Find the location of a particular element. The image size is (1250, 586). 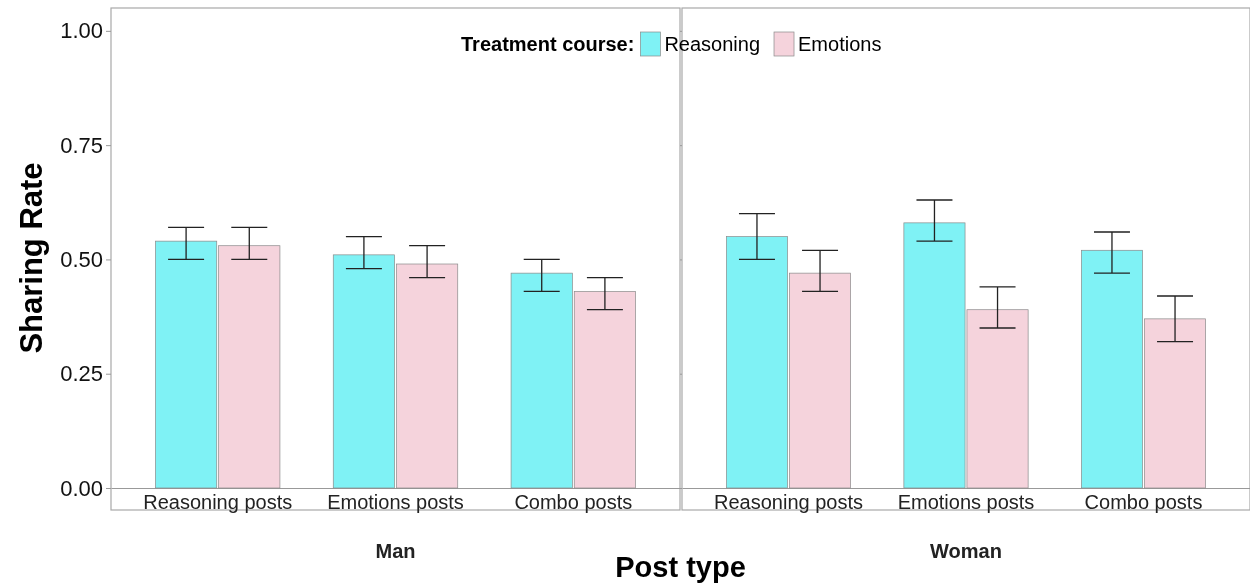

y-axis-title: Sharing Rate is located at coordinates (31, 258).